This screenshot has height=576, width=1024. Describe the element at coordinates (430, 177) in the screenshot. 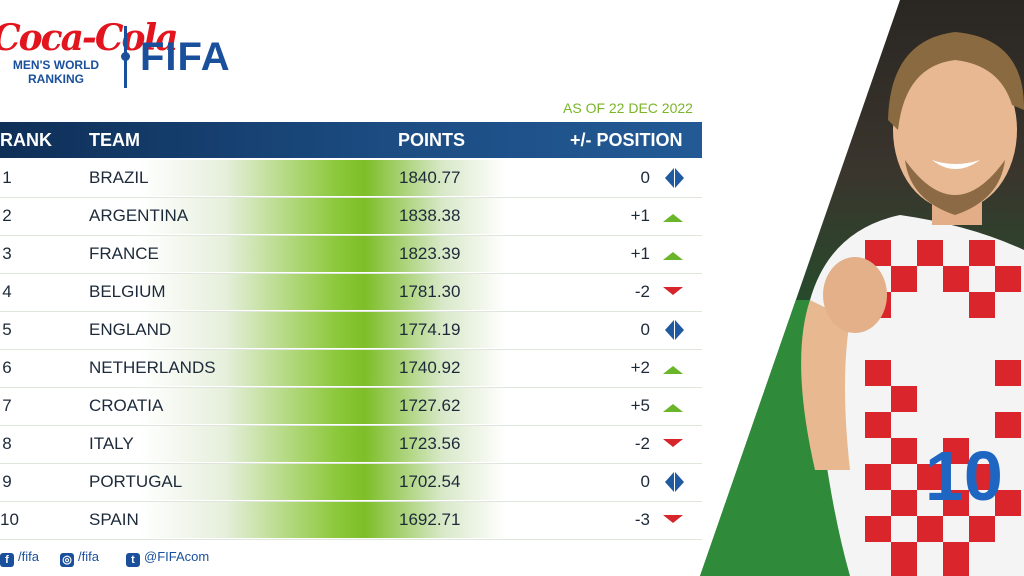

I see `points-cell: 1840.77` at that location.